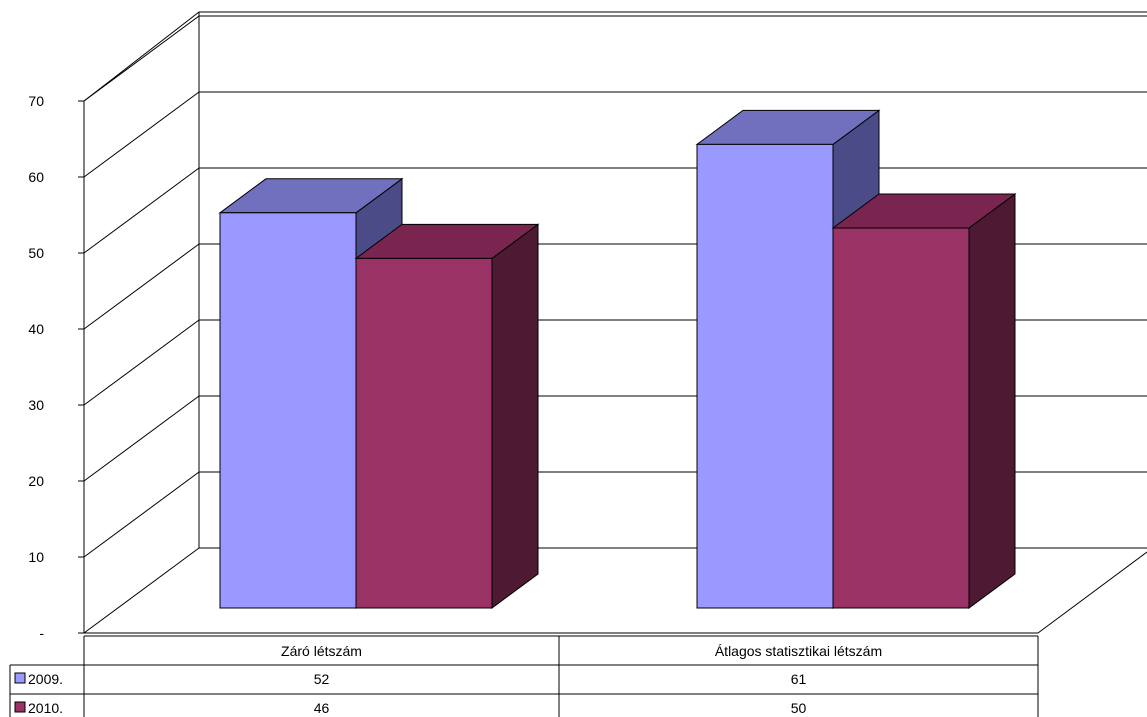 The width and height of the screenshot is (1147, 717). I want to click on data-label: 46, so click(322, 708).